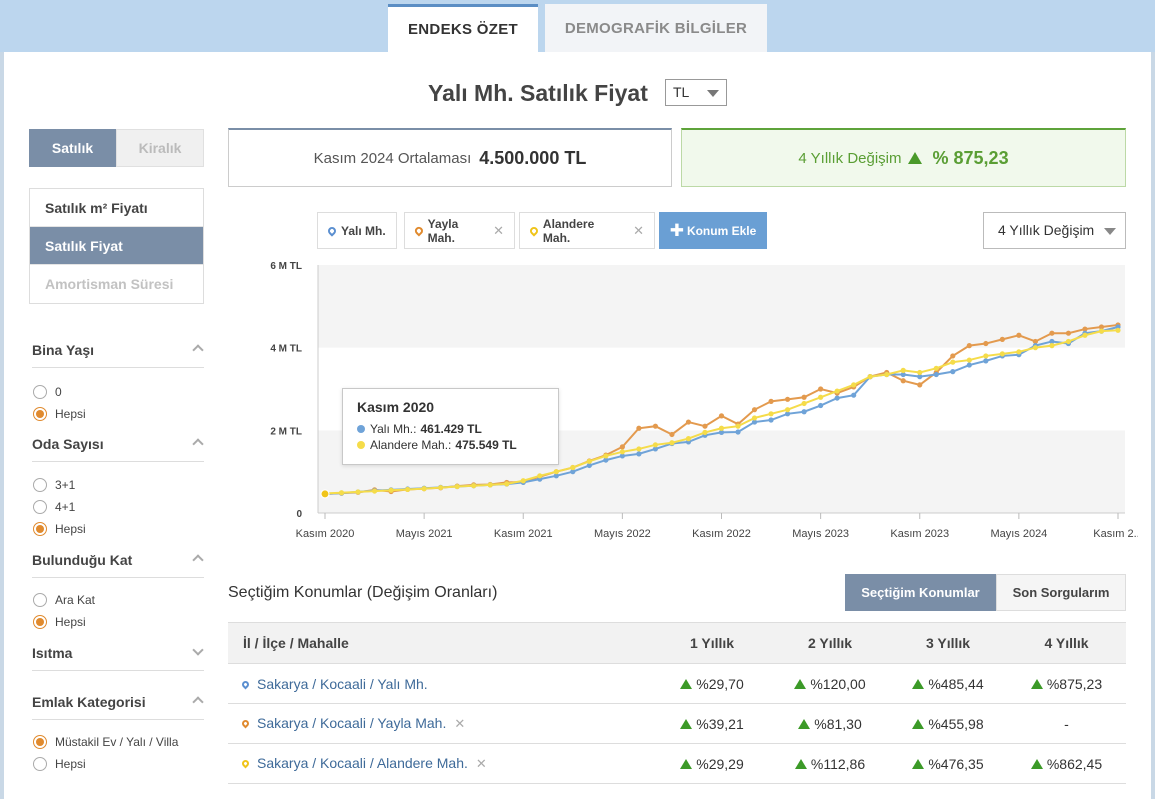  I want to click on menu-item-amortisman: Amortisman Süresi, so click(109, 284).